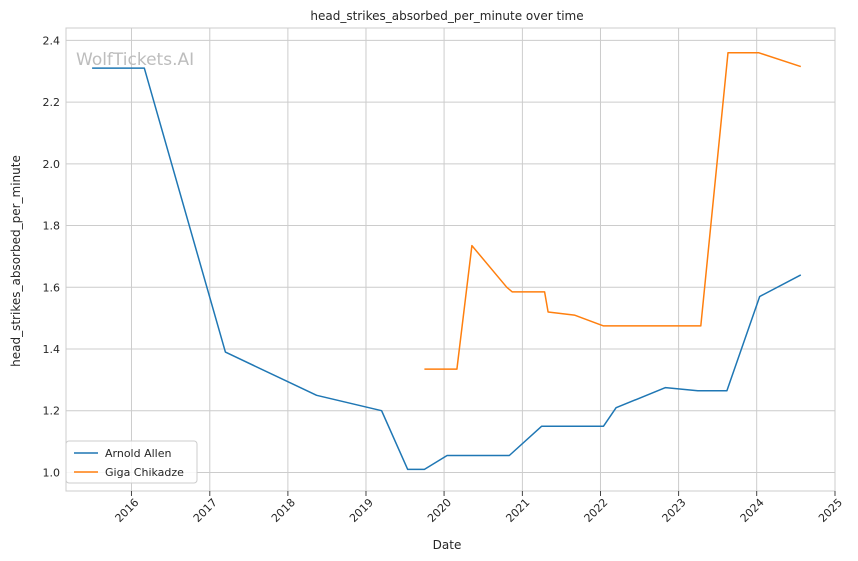 Image resolution: width=858 pixels, height=561 pixels. Describe the element at coordinates (52, 226) in the screenshot. I see `y-tick-label: 1.8` at that location.